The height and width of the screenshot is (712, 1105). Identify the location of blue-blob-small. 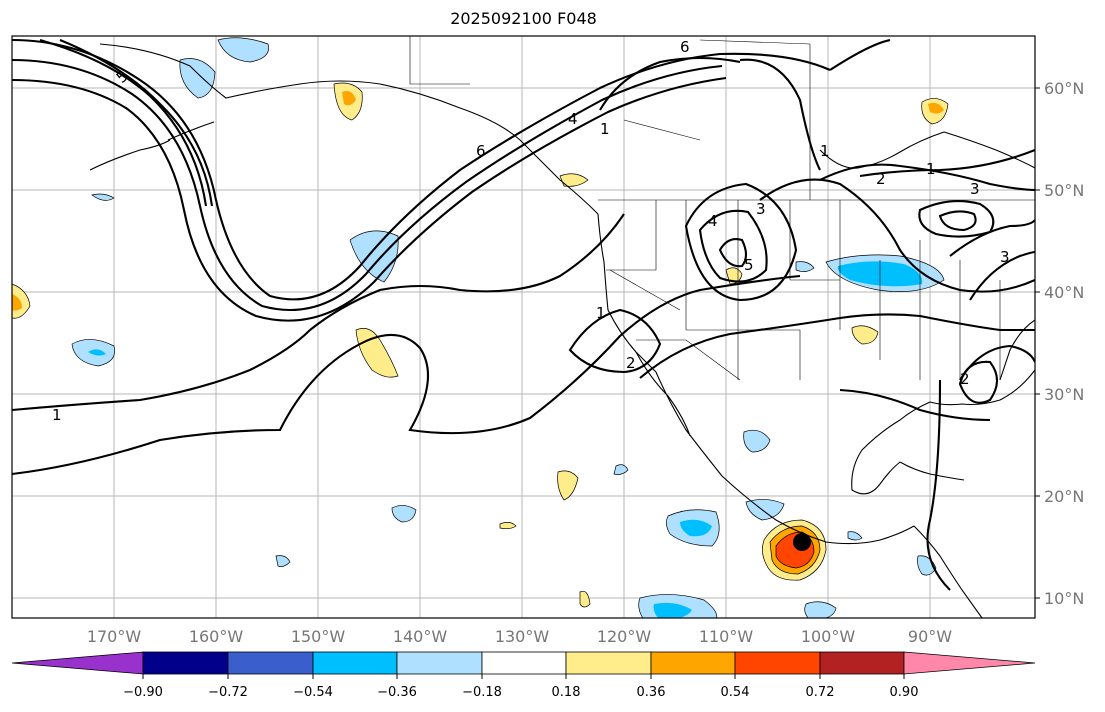
(103, 197).